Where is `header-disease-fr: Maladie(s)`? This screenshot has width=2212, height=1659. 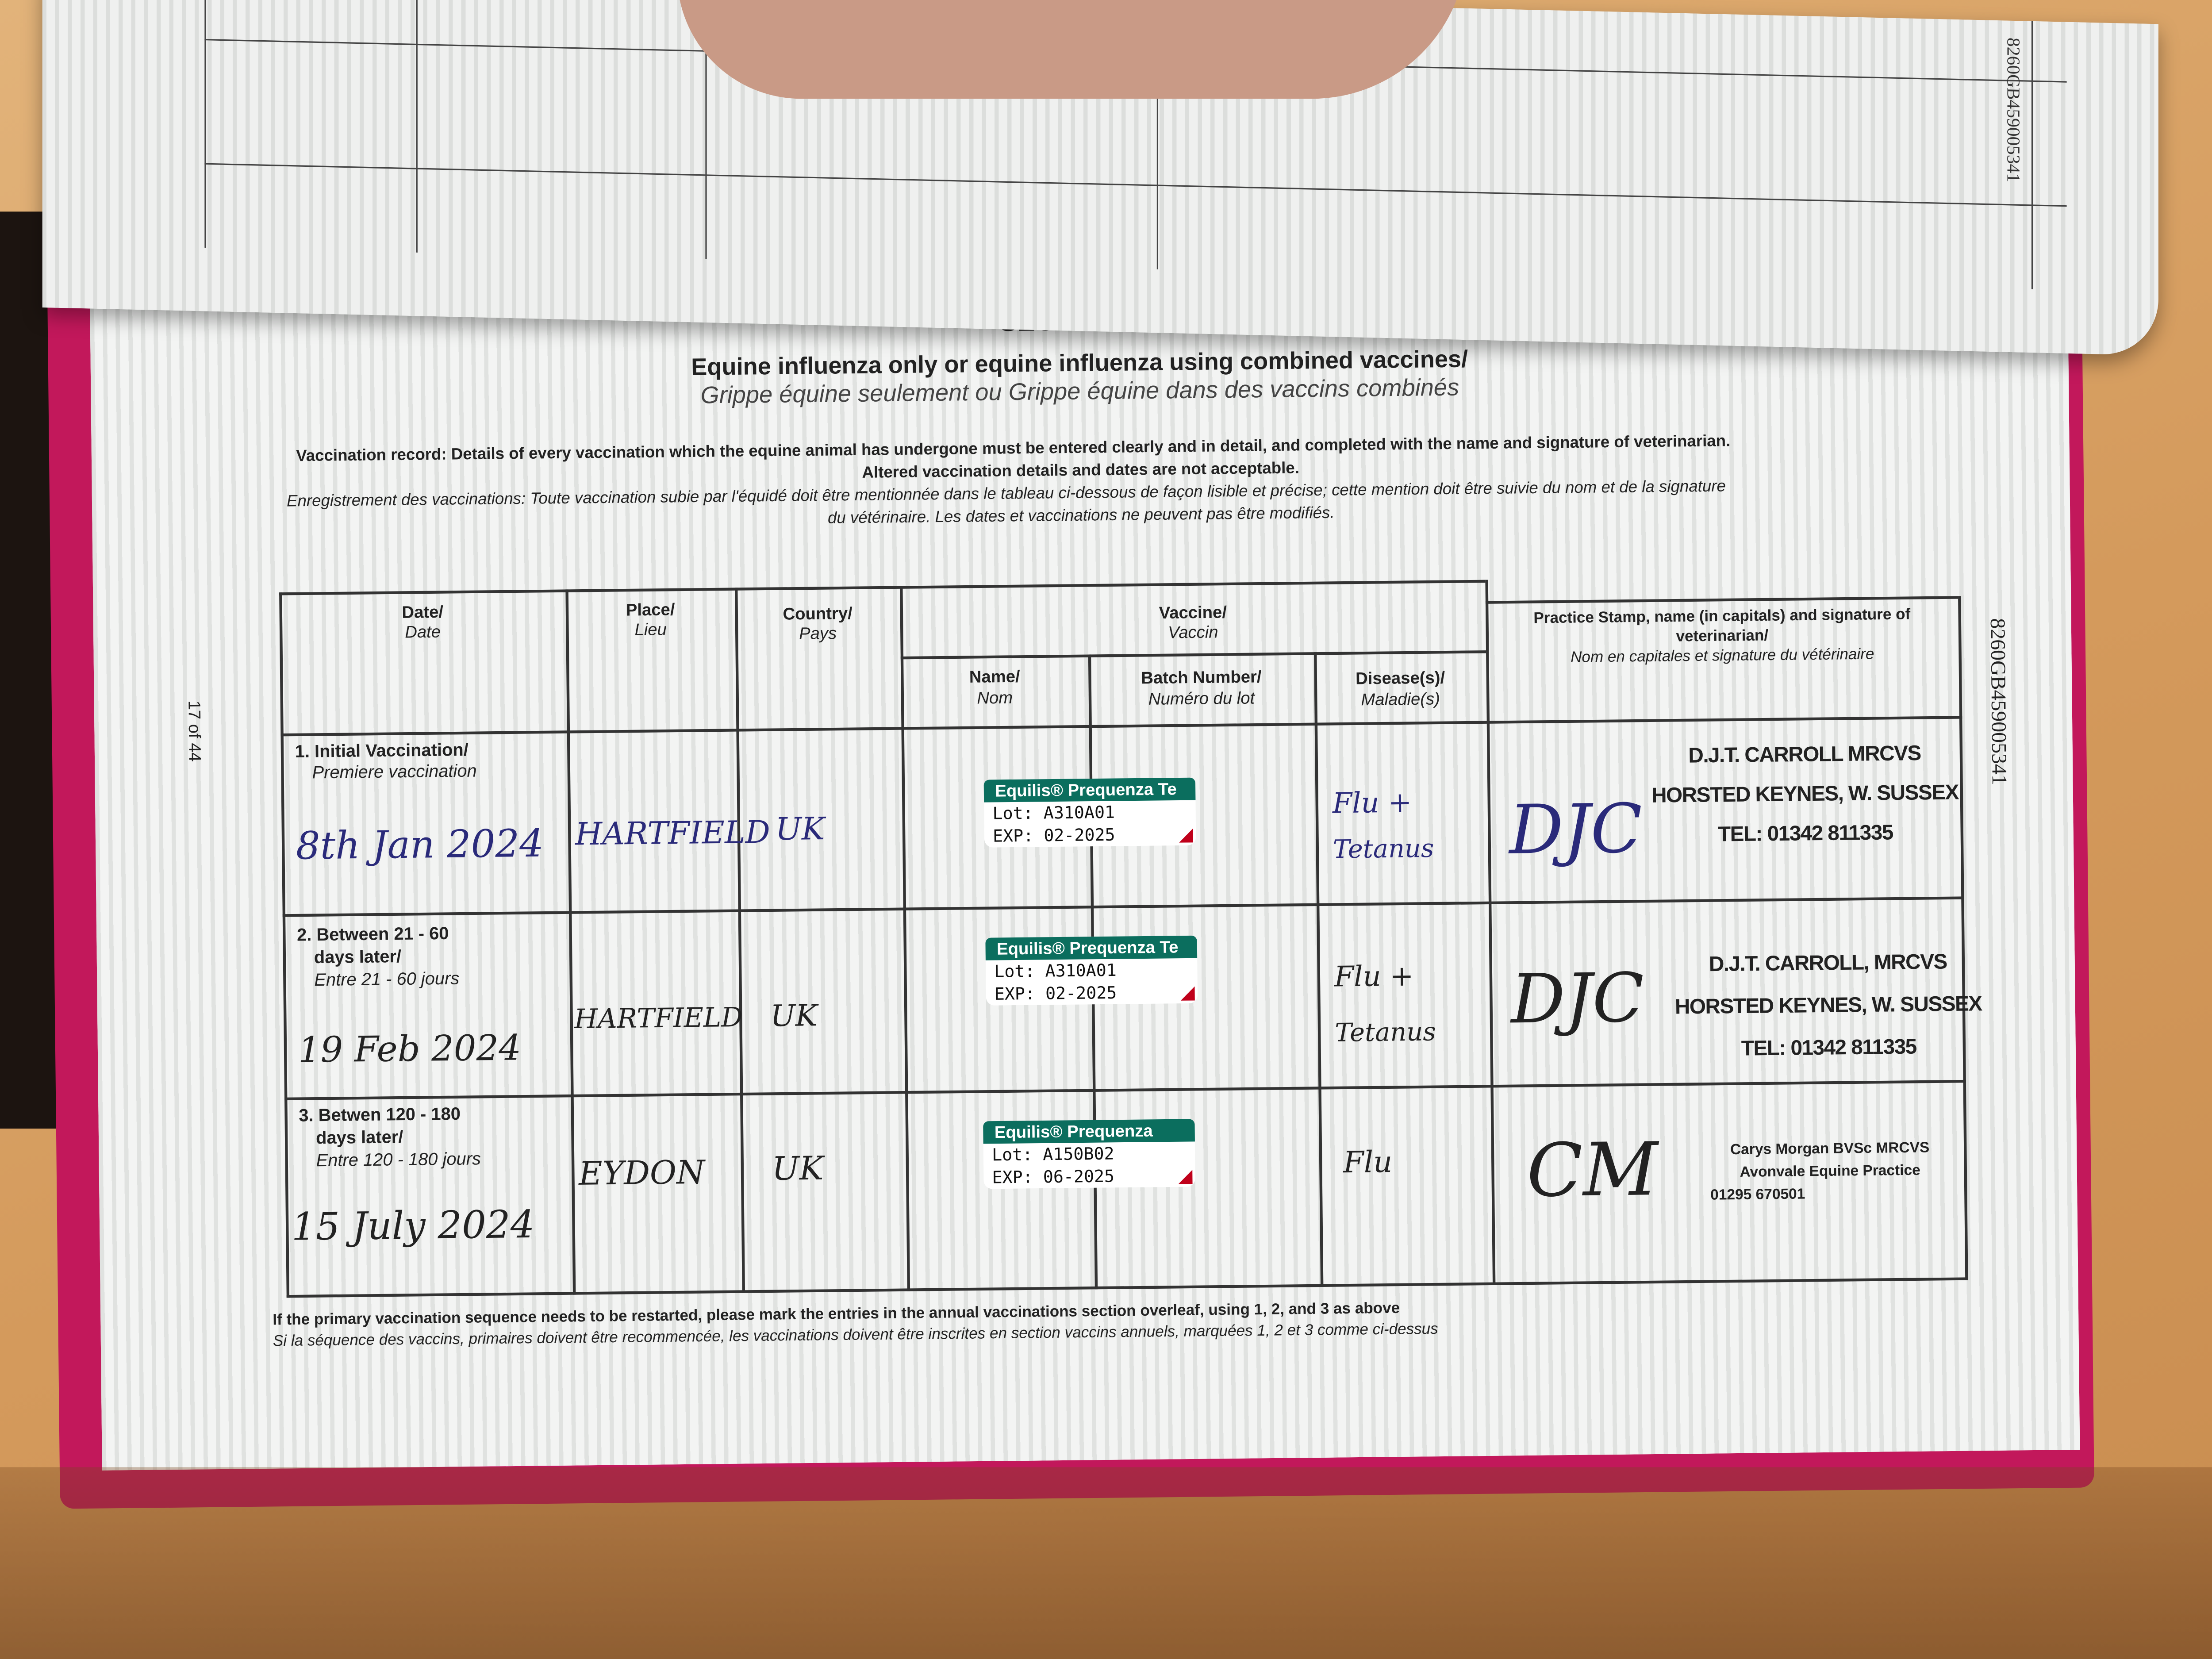 header-disease-fr: Maladie(s) is located at coordinates (1400, 700).